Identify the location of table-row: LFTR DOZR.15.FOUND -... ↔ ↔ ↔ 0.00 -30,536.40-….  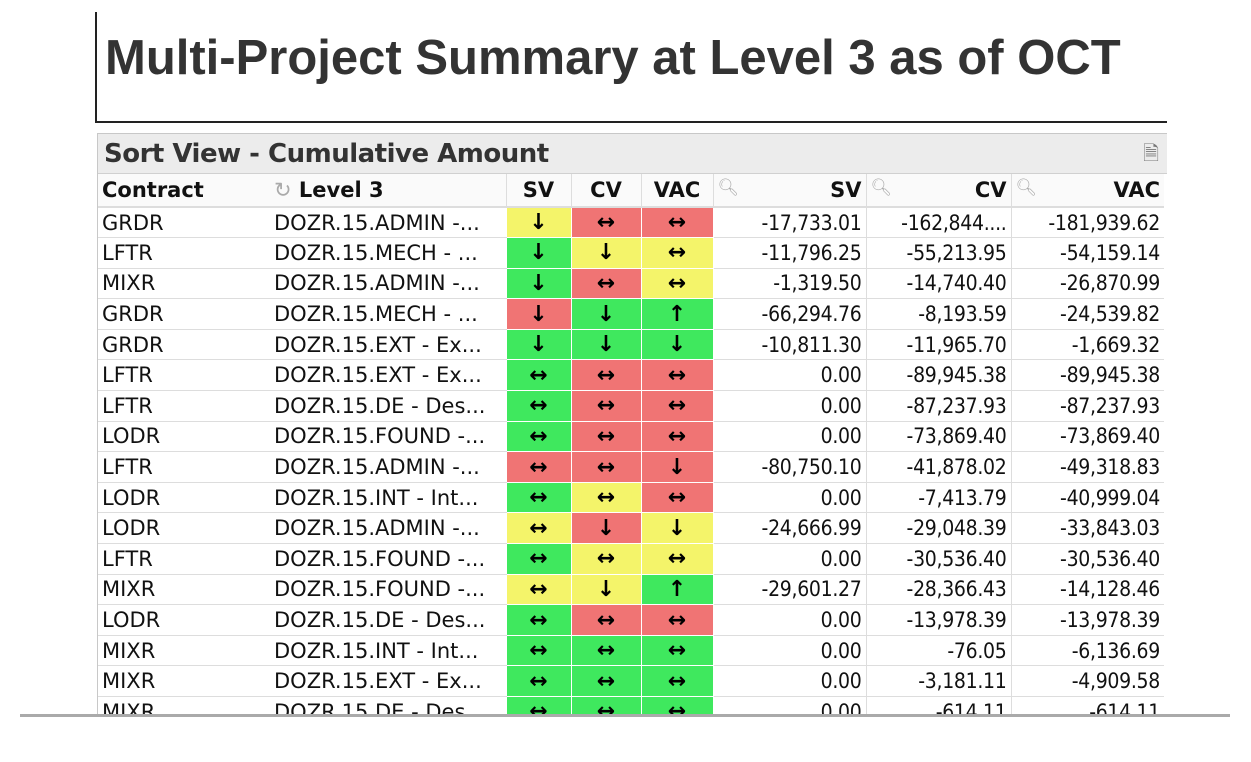
(631, 559).